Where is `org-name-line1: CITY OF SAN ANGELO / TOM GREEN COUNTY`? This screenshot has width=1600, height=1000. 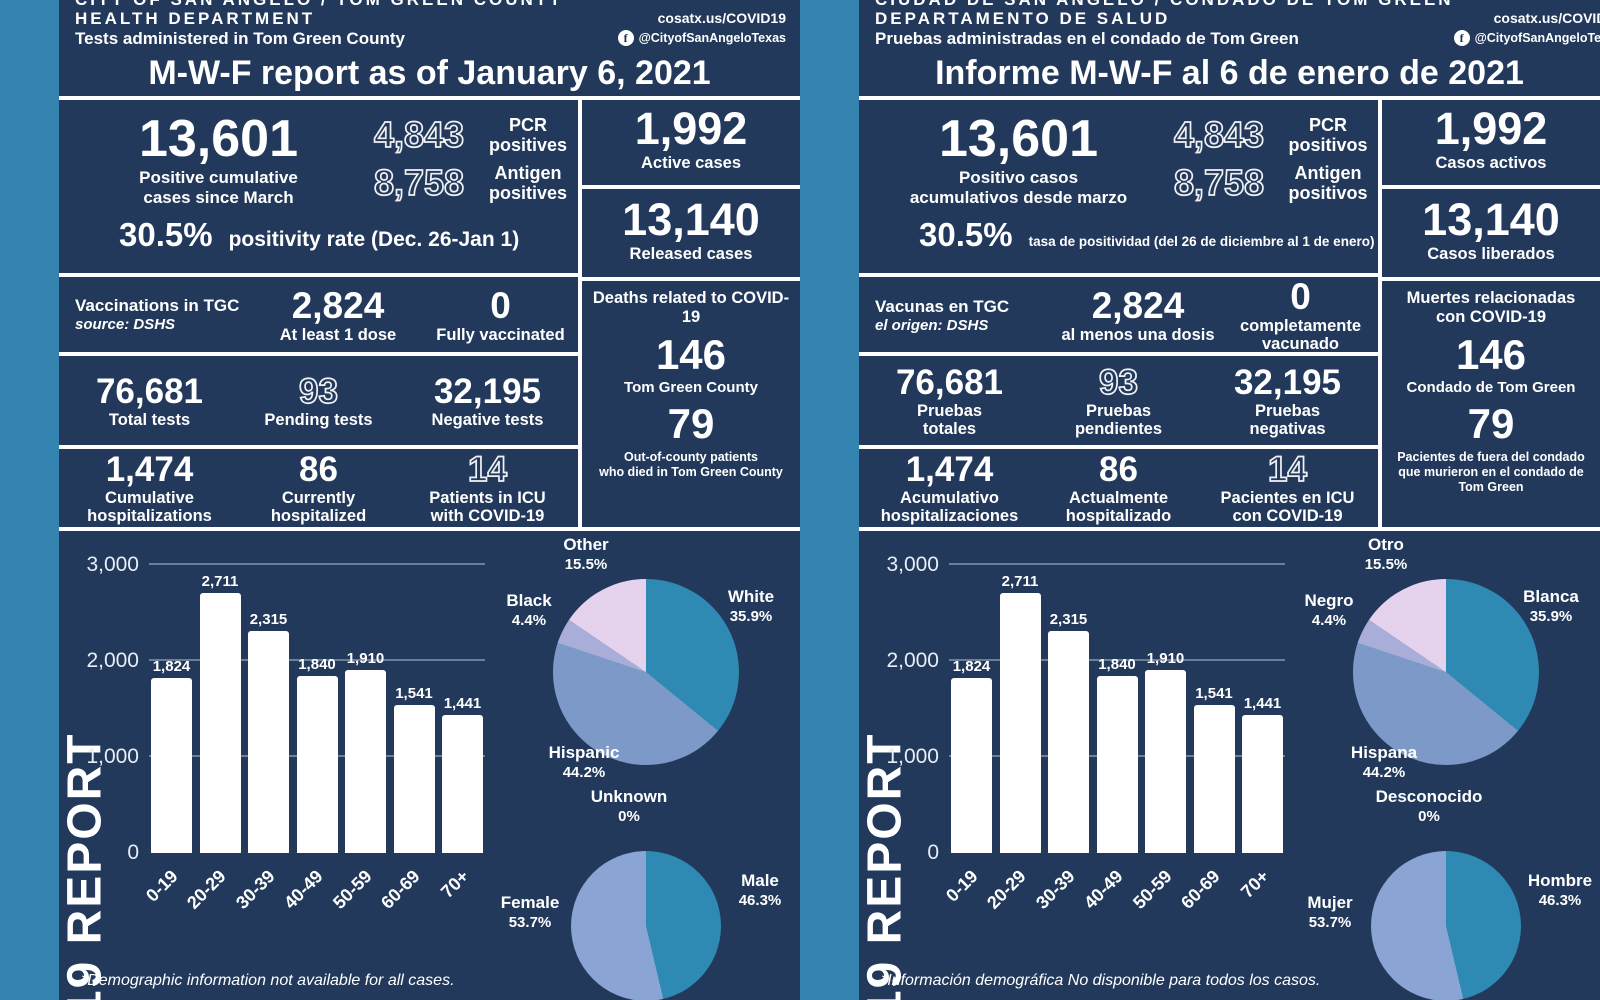
org-name-line1: CITY OF SAN ANGELO / TOM GREEN COUNTY is located at coordinates (319, 4).